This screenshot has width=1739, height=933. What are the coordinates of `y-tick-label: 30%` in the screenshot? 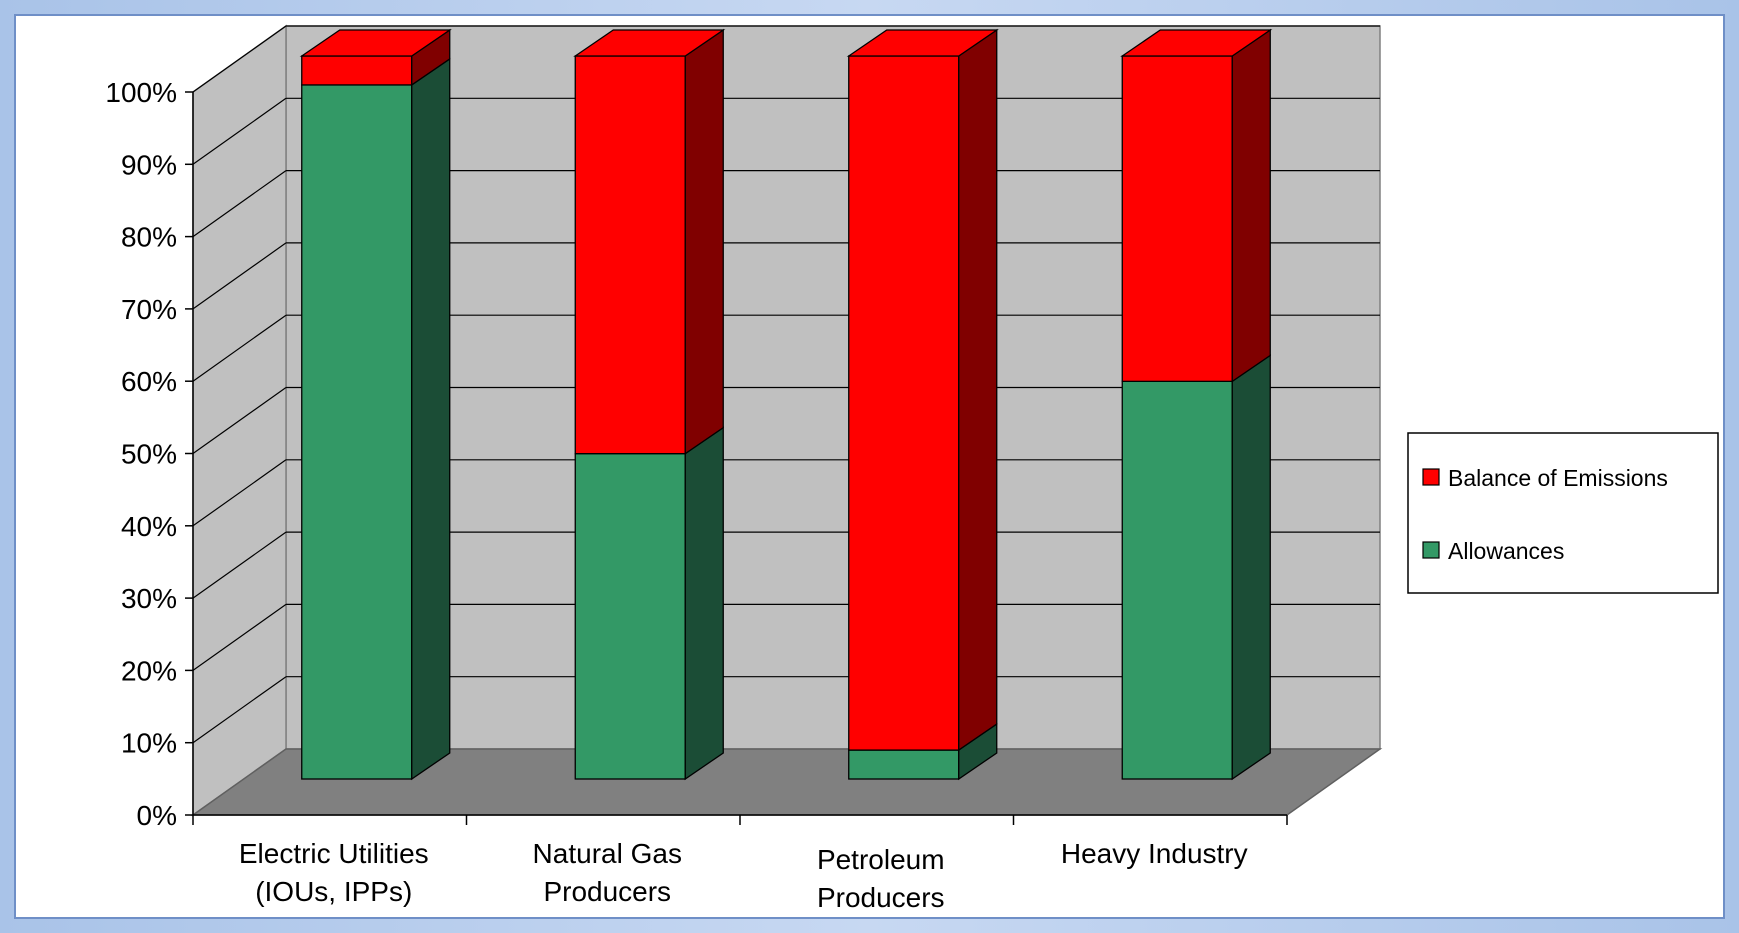 It's located at (149, 598).